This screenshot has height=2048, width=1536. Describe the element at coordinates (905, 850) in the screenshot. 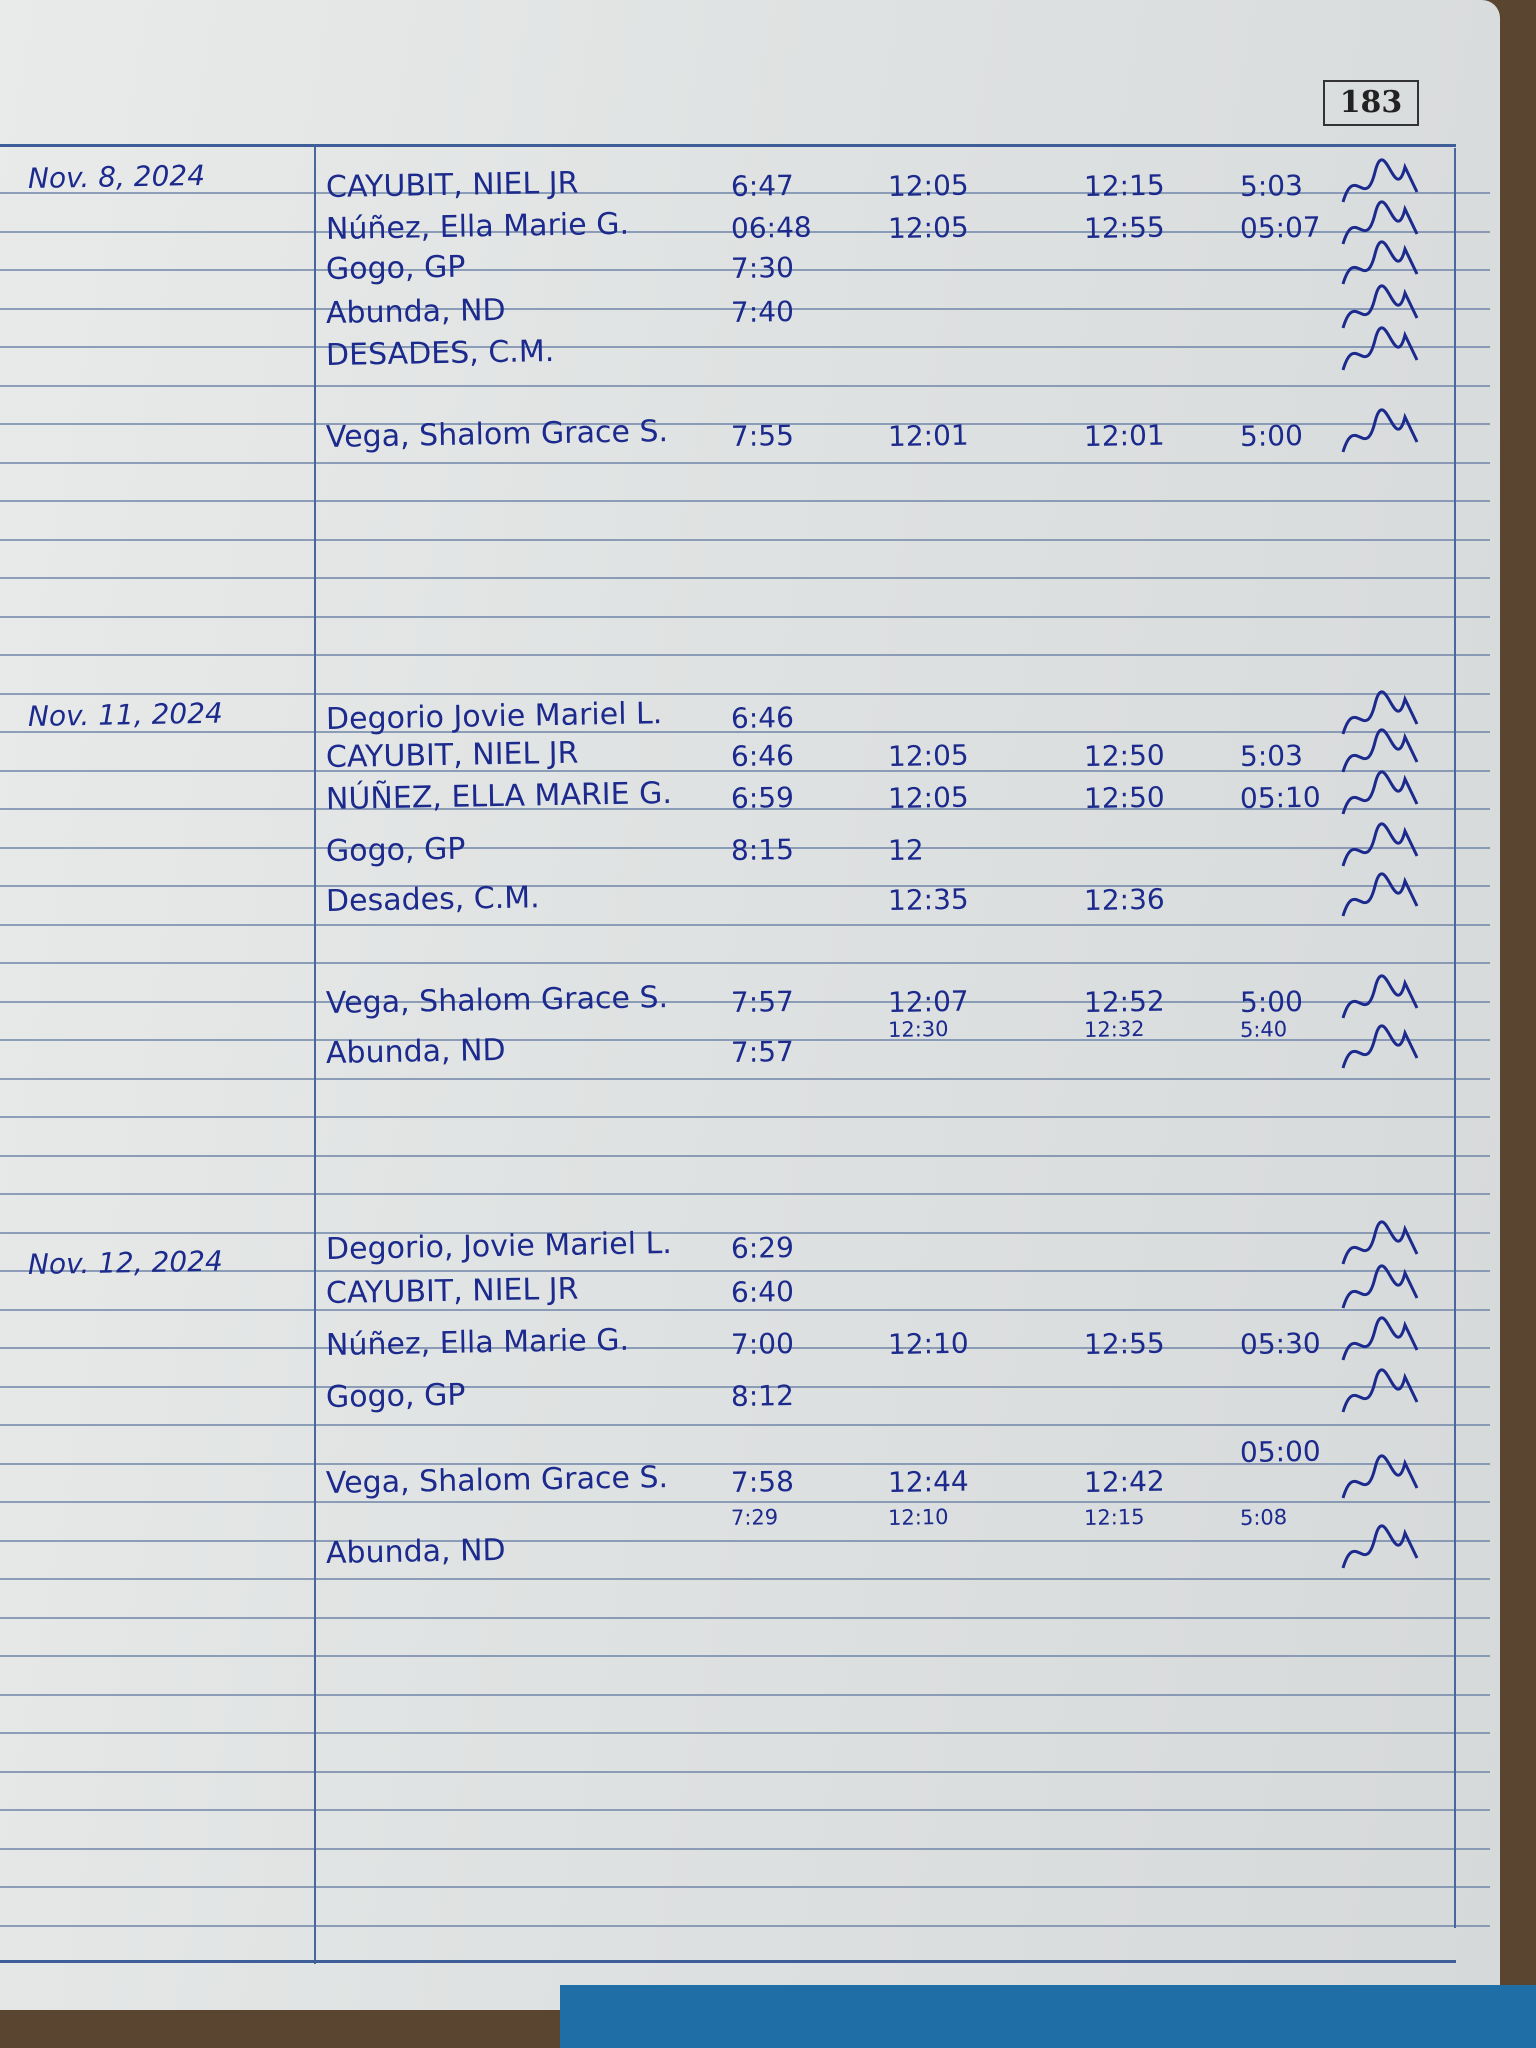

I see `time-am-out: 12` at that location.